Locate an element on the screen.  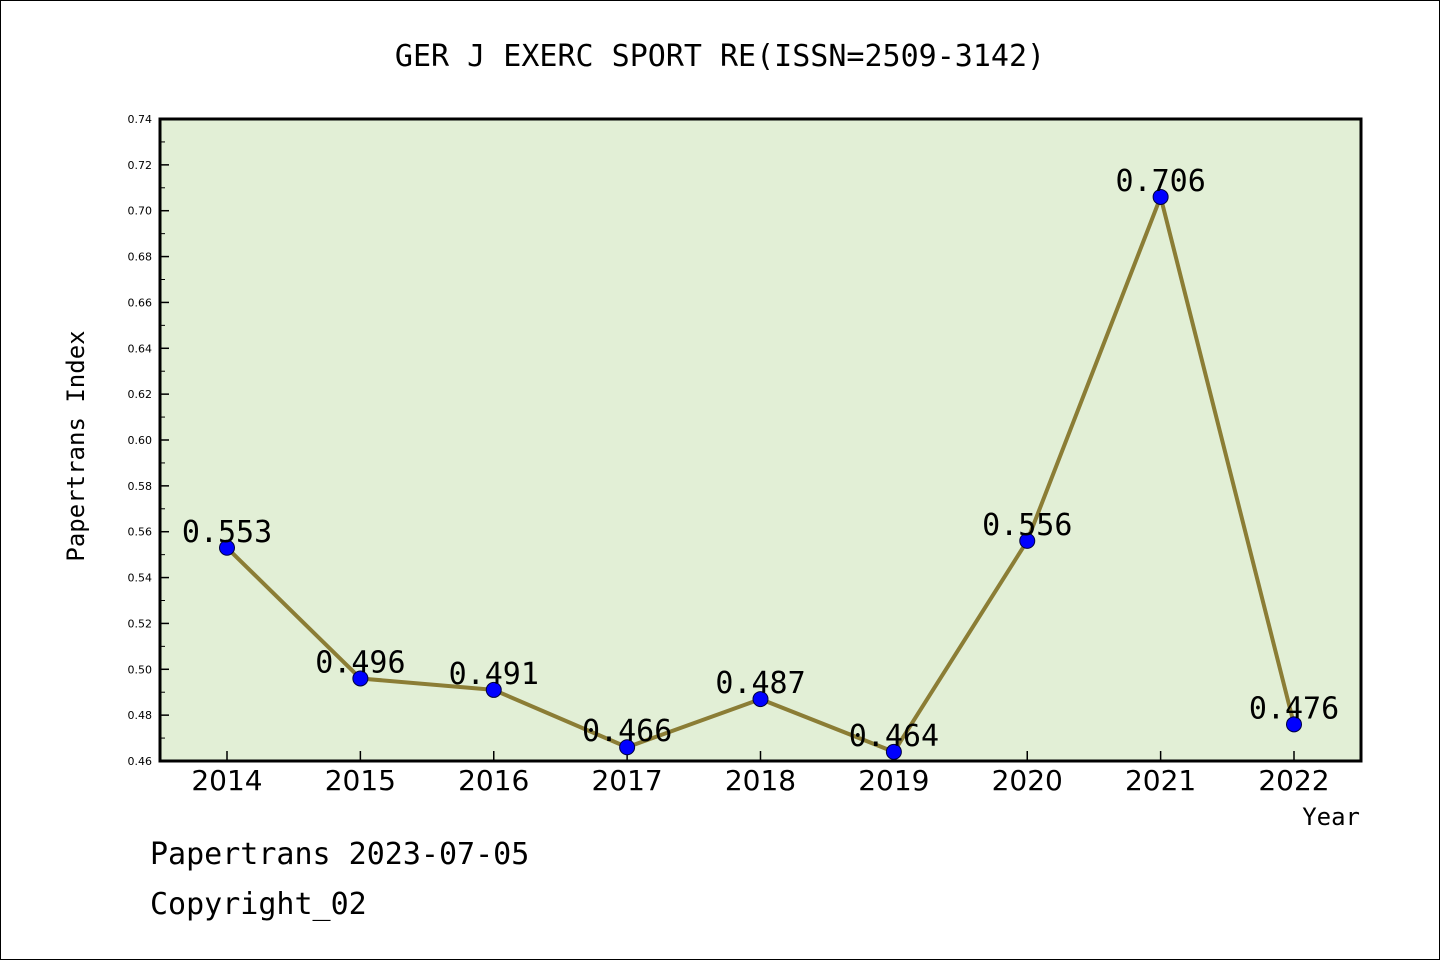
x-tick-label: 2019 is located at coordinates (893, 780).